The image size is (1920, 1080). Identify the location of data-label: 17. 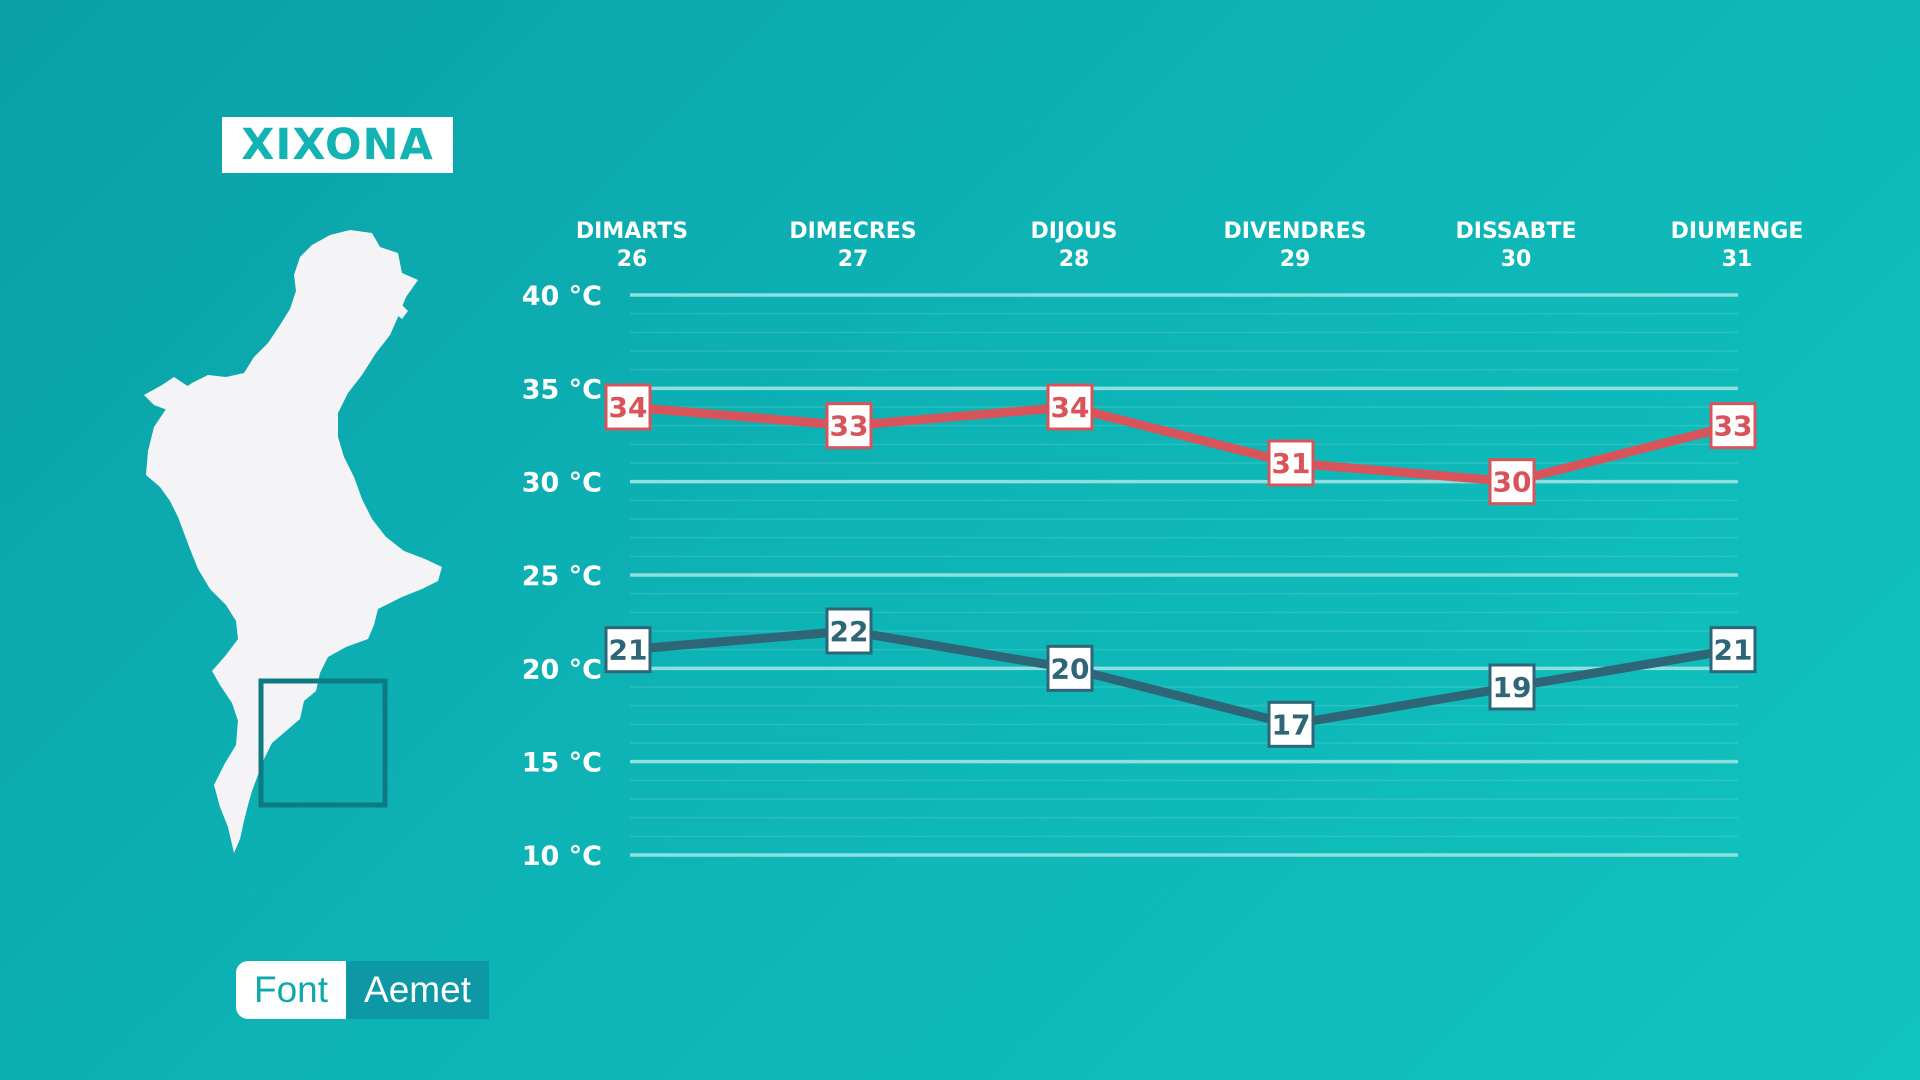
(1291, 724).